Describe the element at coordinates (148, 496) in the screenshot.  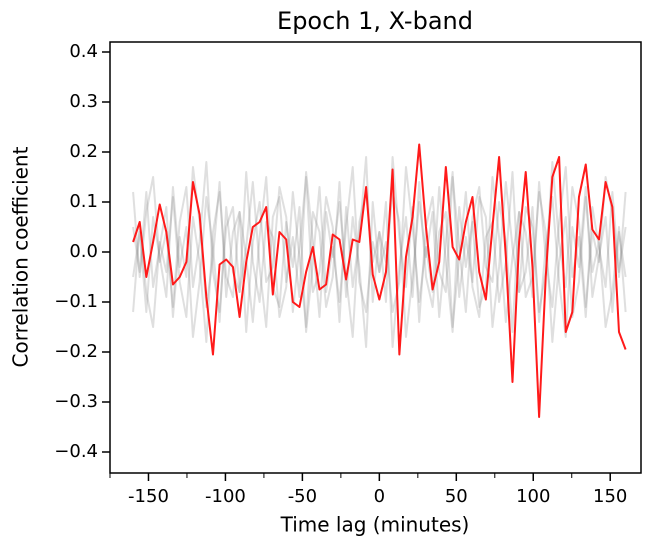
I see `x-tick-label: -150` at that location.